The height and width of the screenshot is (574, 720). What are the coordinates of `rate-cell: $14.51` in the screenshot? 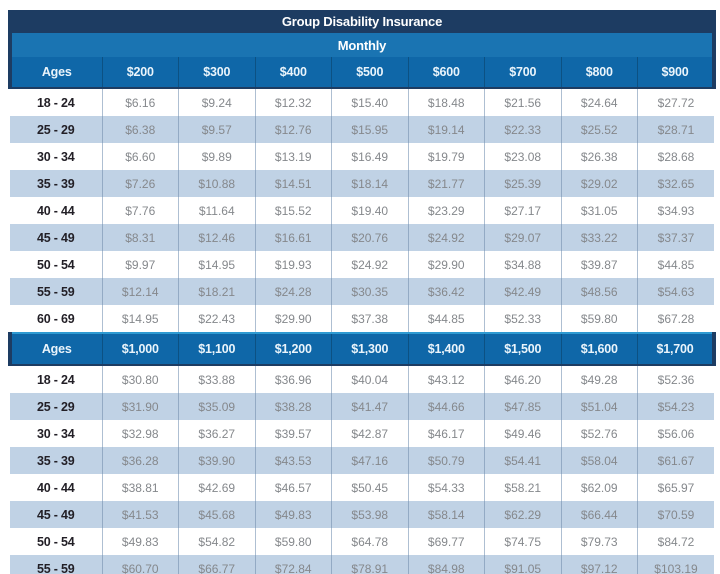 It's located at (293, 183).